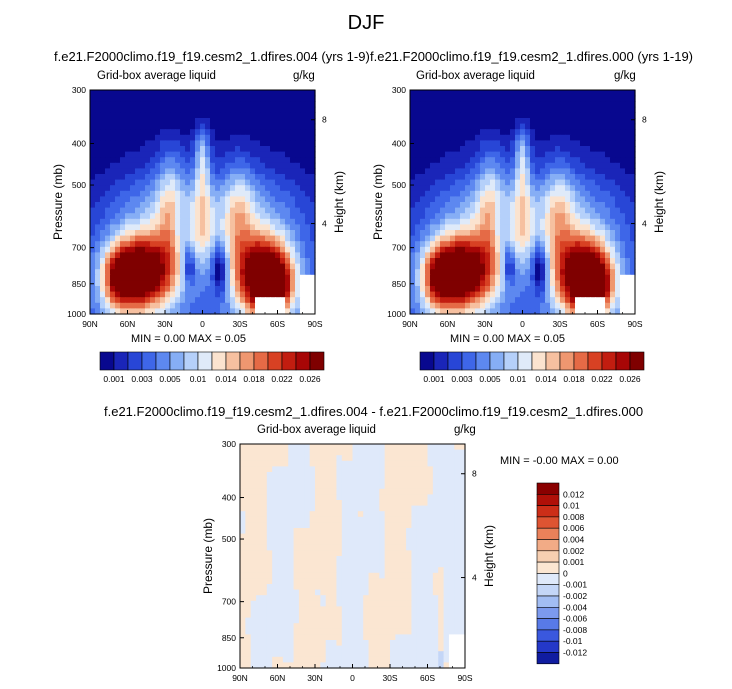  Describe the element at coordinates (277, 324) in the screenshot. I see `panel1-xtick-label: 60S` at that location.